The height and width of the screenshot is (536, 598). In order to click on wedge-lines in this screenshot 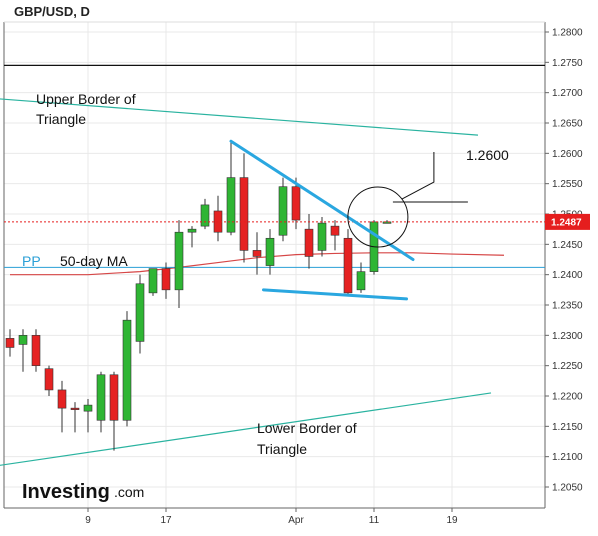, I will do `click(322, 220)`.